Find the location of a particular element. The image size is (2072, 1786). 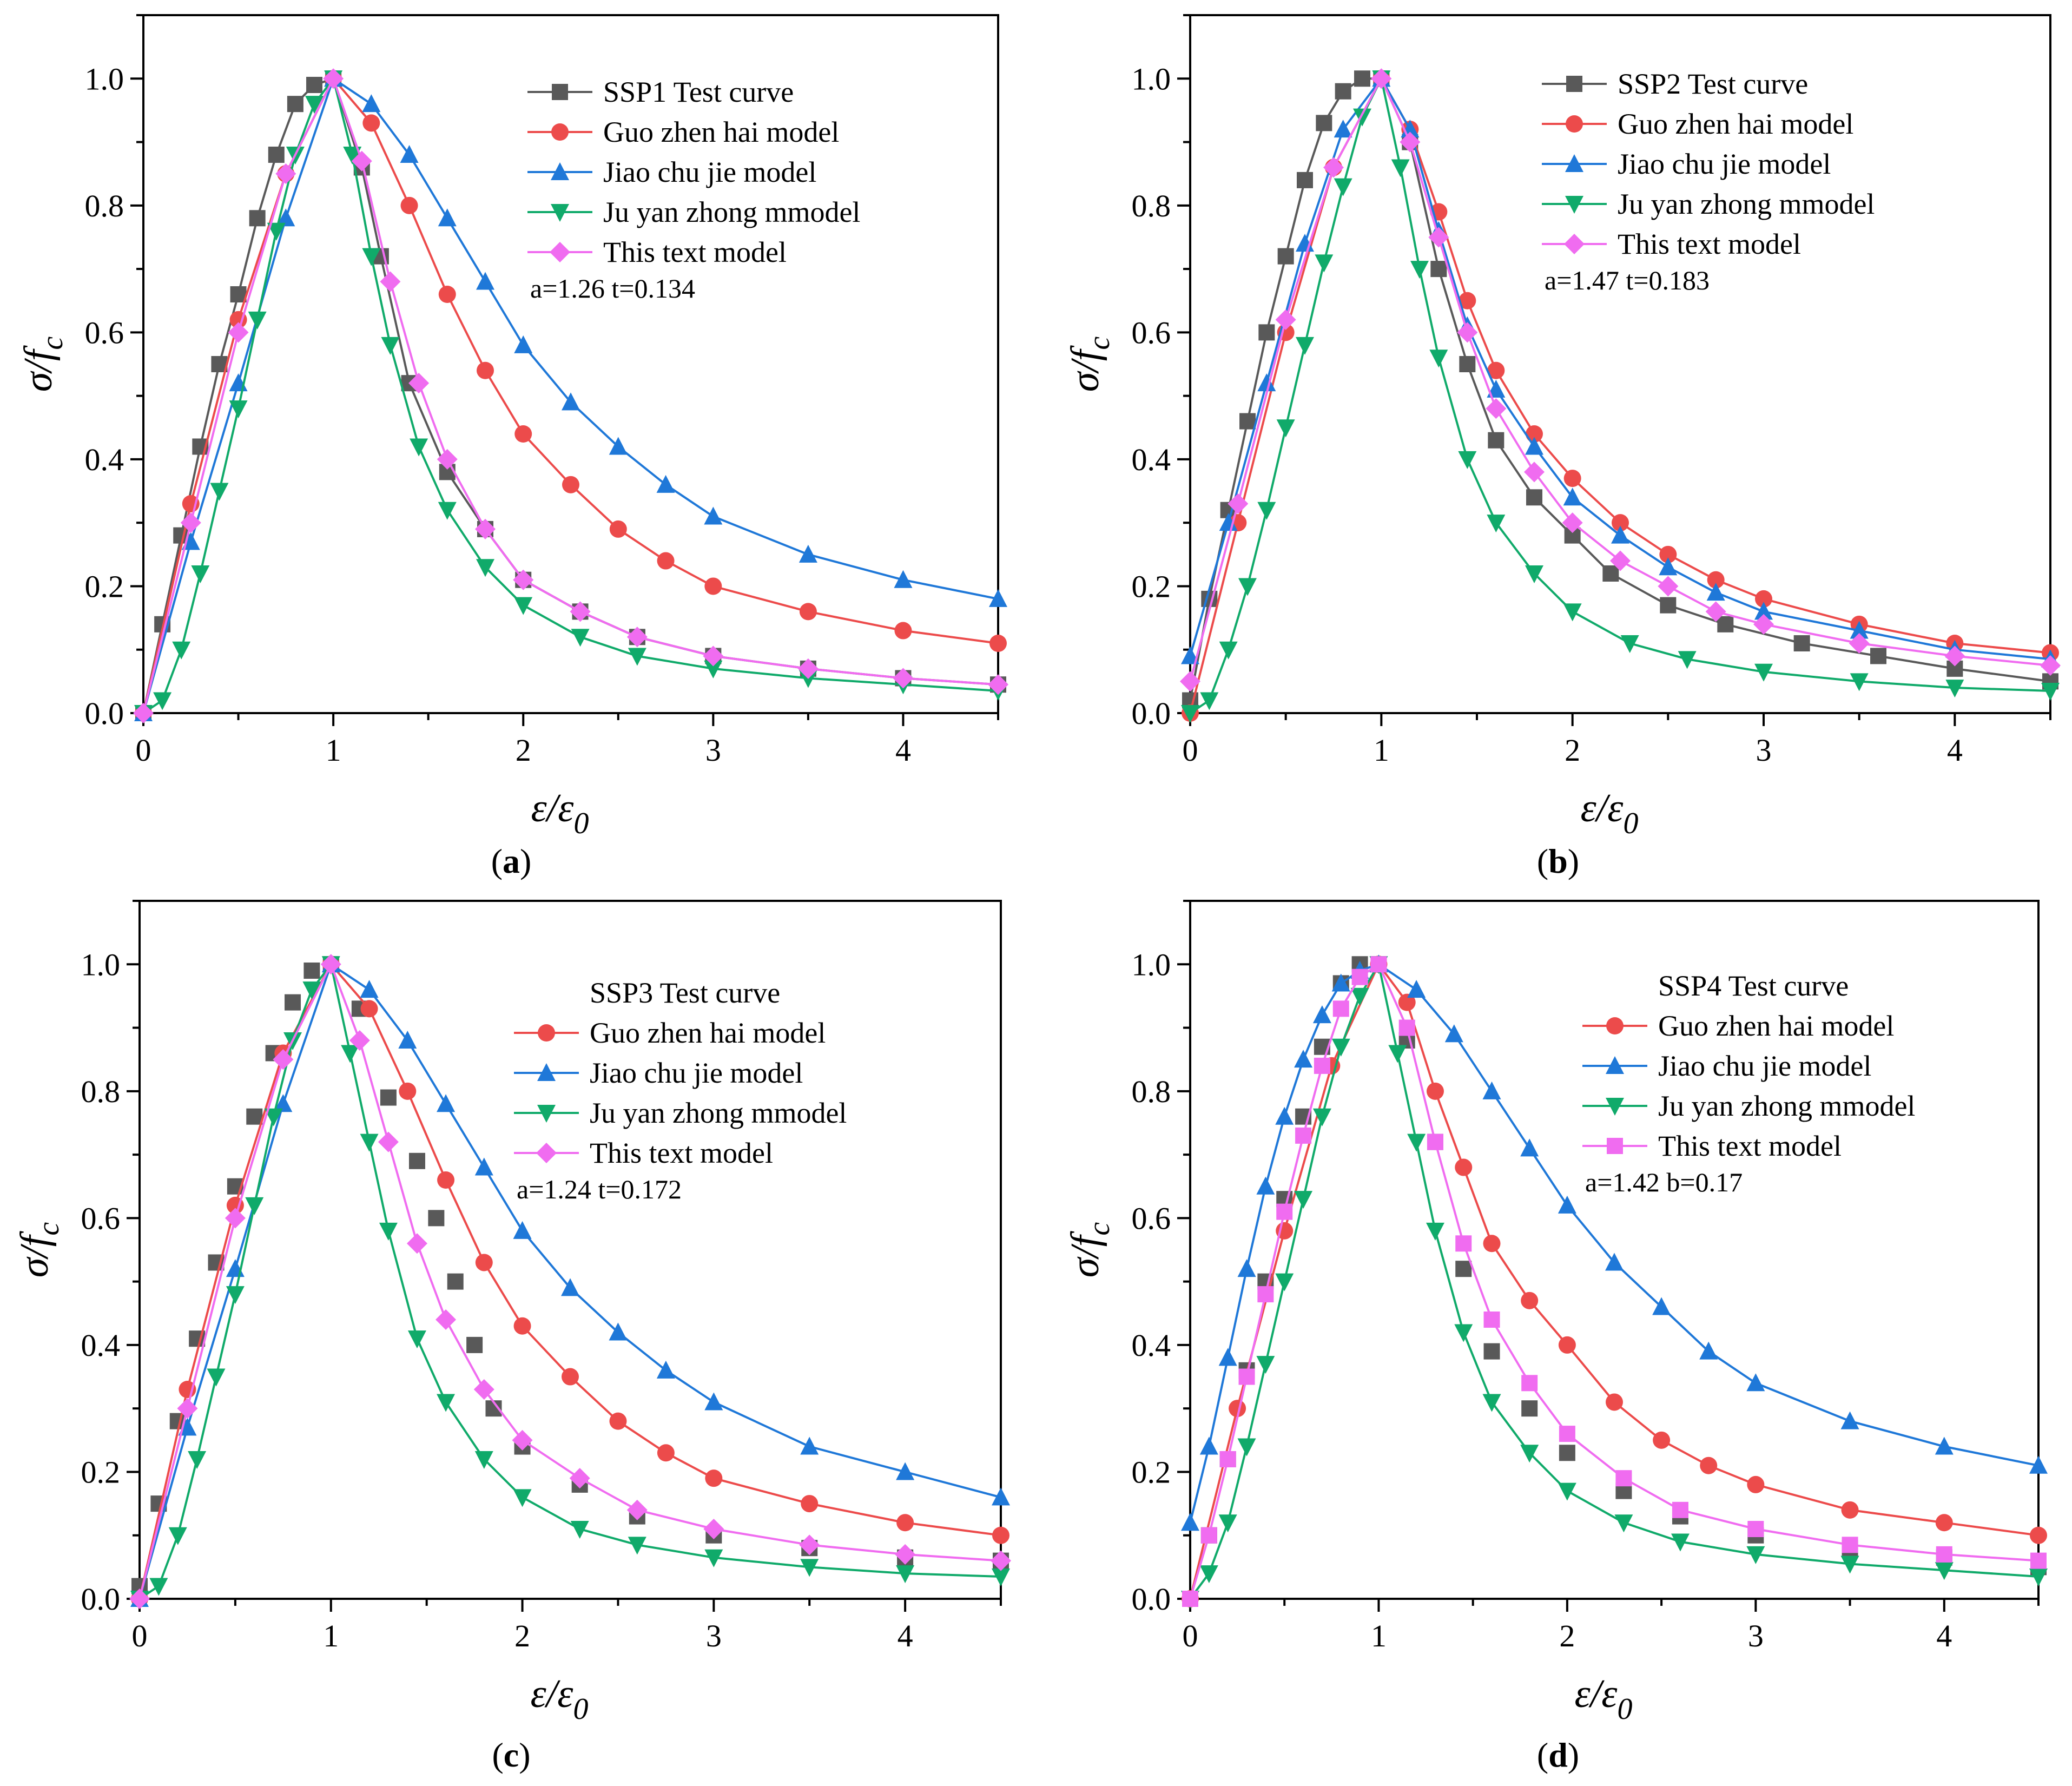

x-axis-label: ε/ε0 is located at coordinates (560, 1699).